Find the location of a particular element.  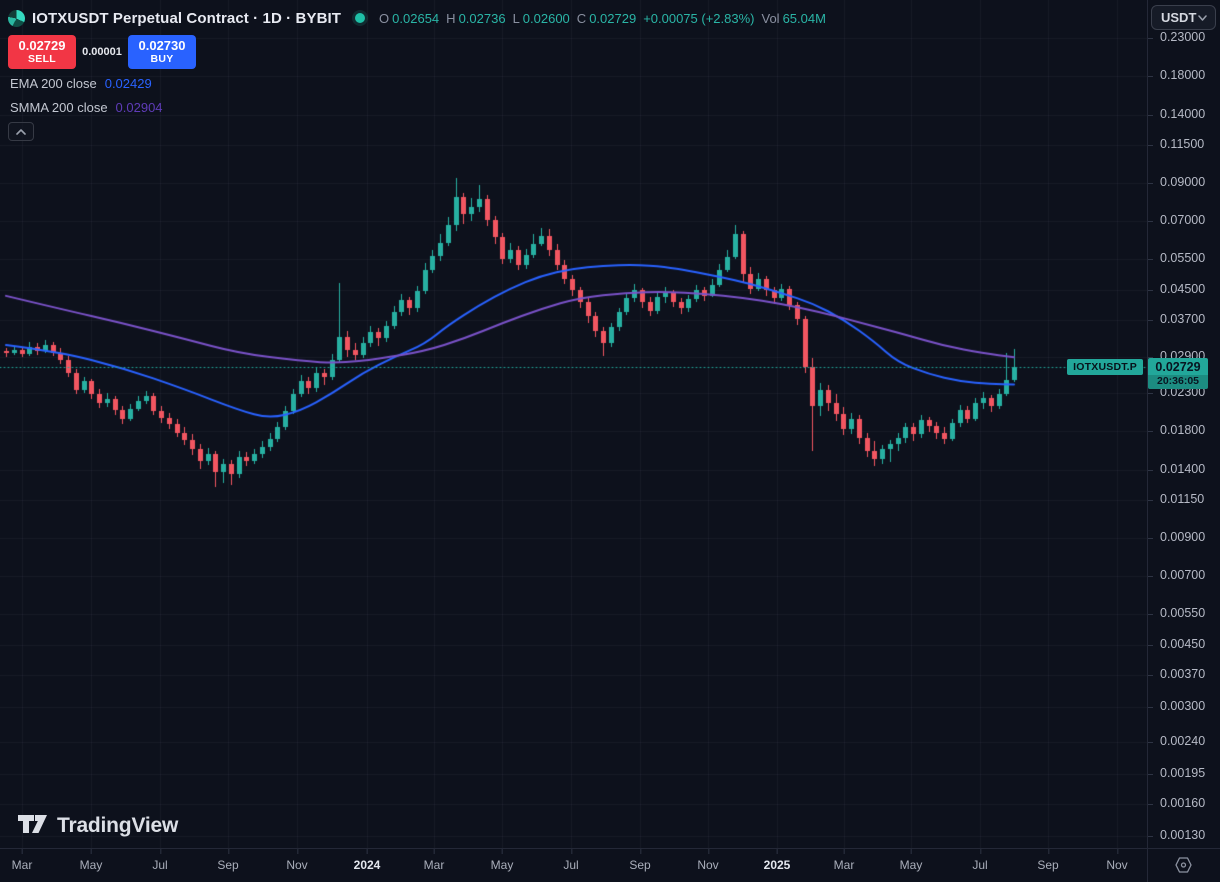

price-tick-label: 0.00240 is located at coordinates (1176, 740).